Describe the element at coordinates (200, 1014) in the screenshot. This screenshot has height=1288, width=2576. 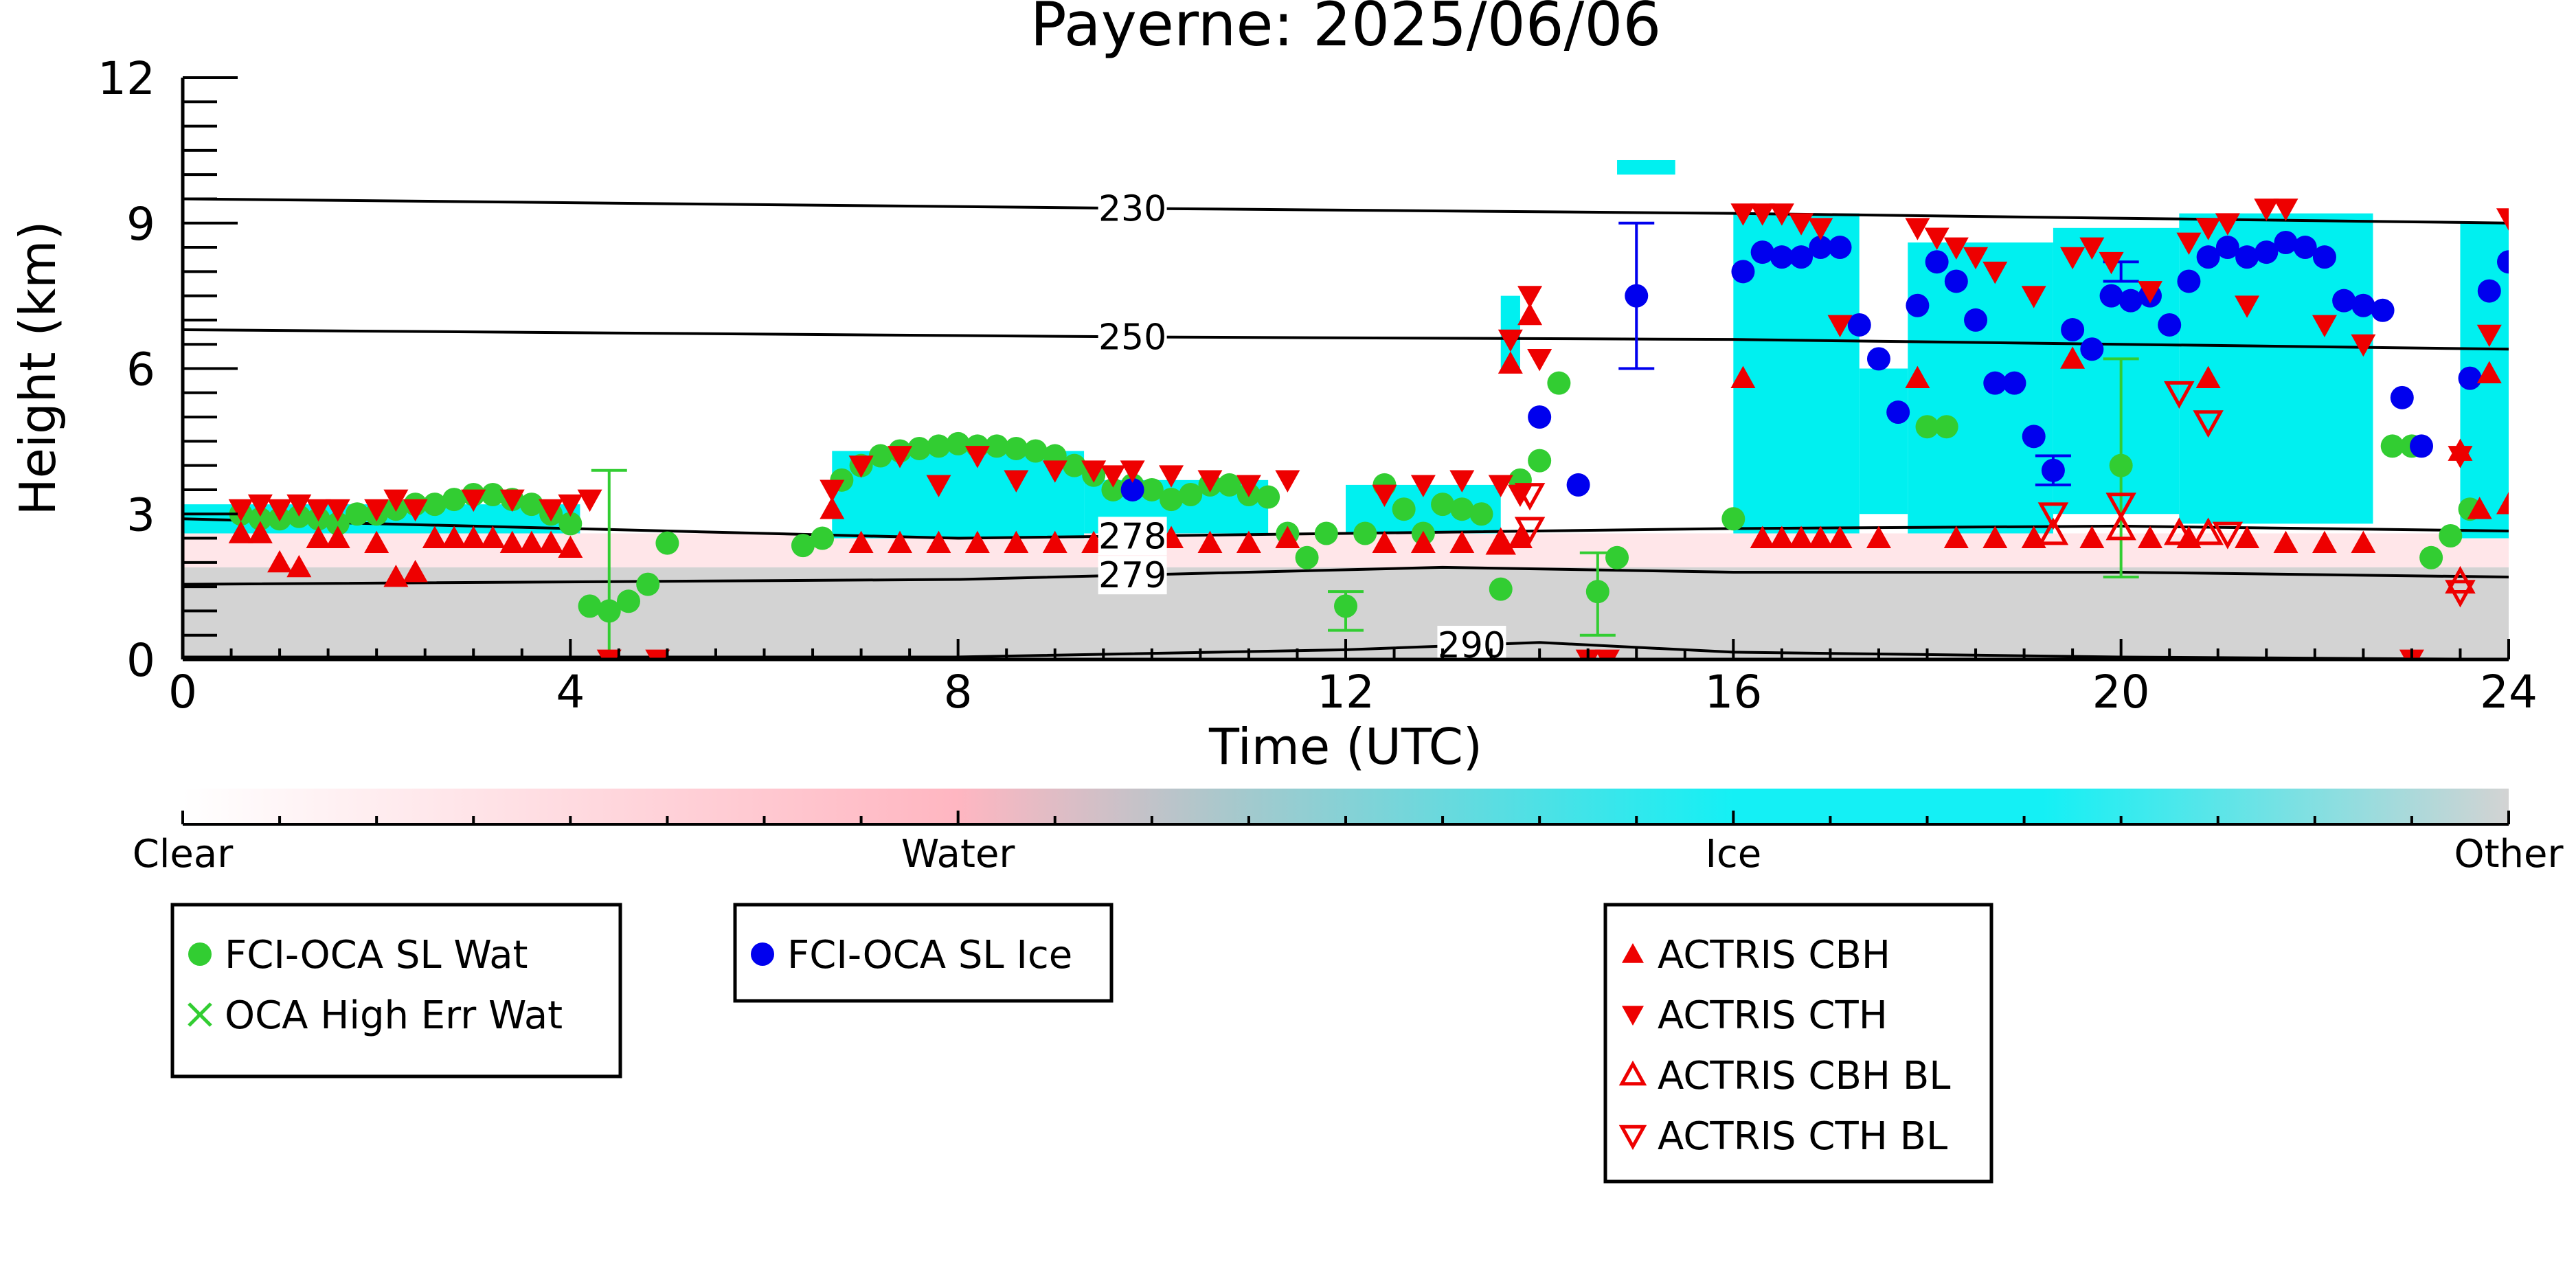
I see `legend-marker-oca-high-err-wat-stroke-b` at that location.